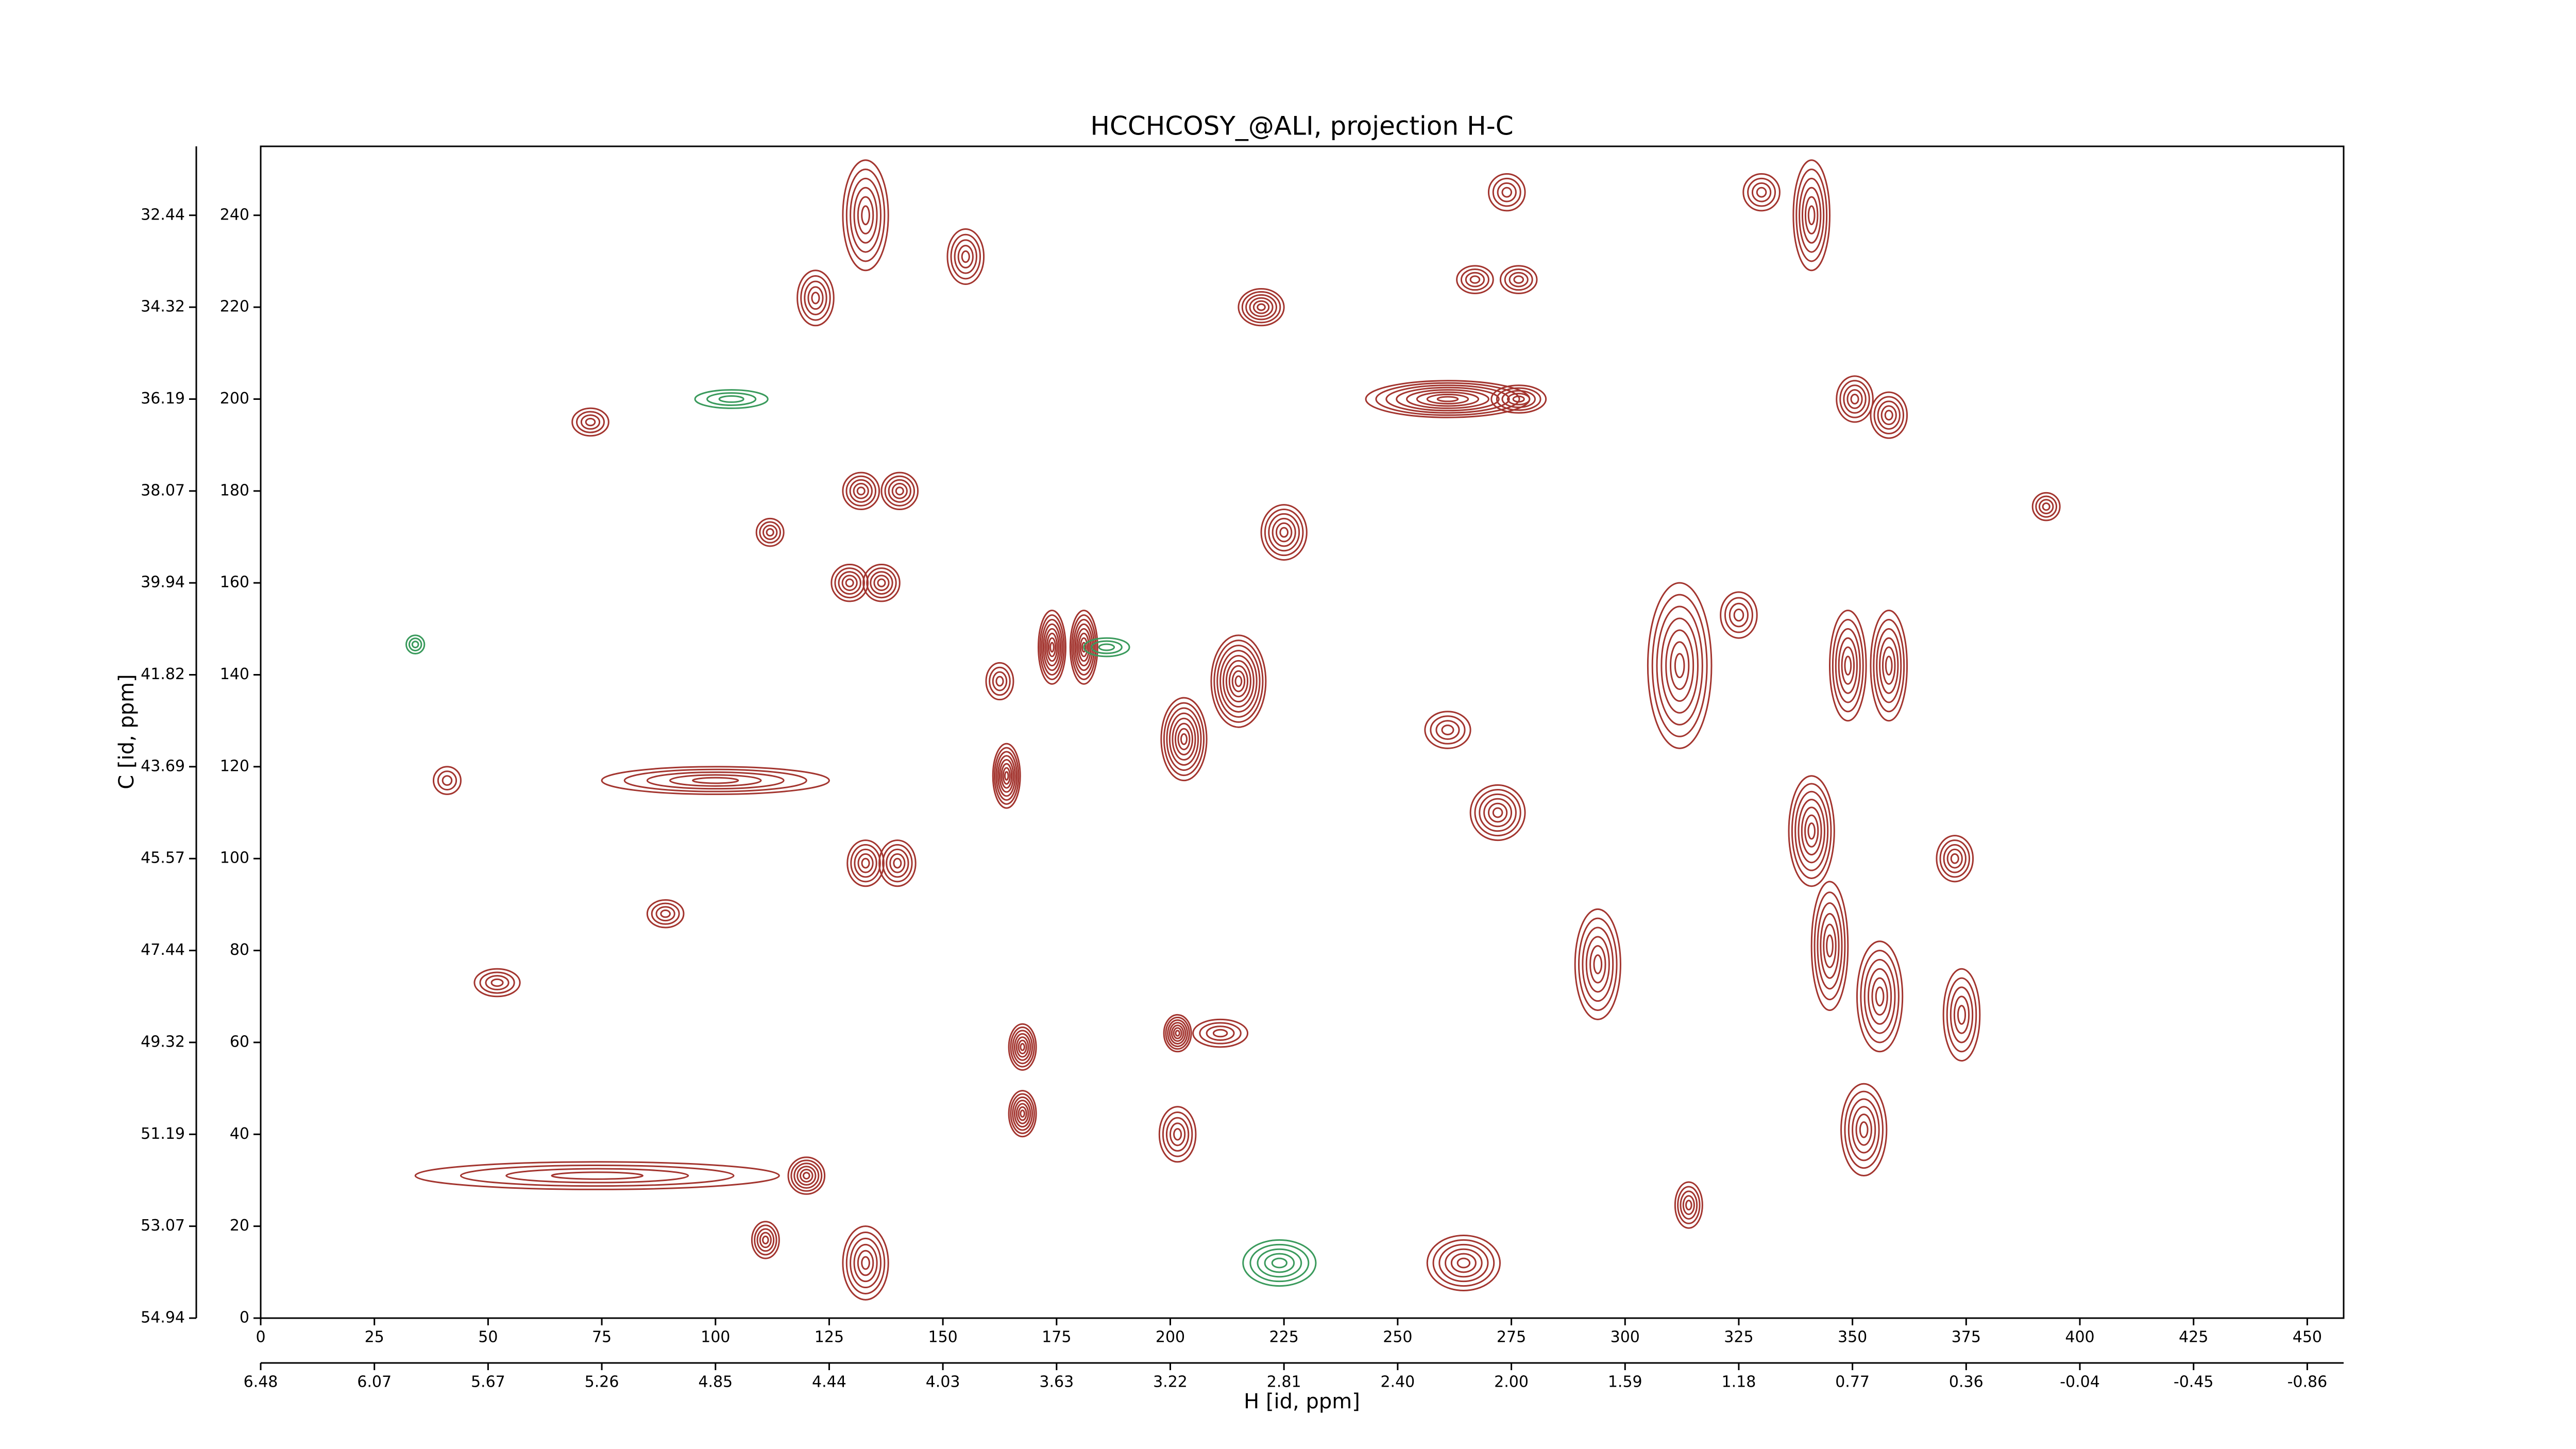  What do you see at coordinates (239, 1226) in the screenshot?
I see `y-tick-label: 20` at bounding box center [239, 1226].